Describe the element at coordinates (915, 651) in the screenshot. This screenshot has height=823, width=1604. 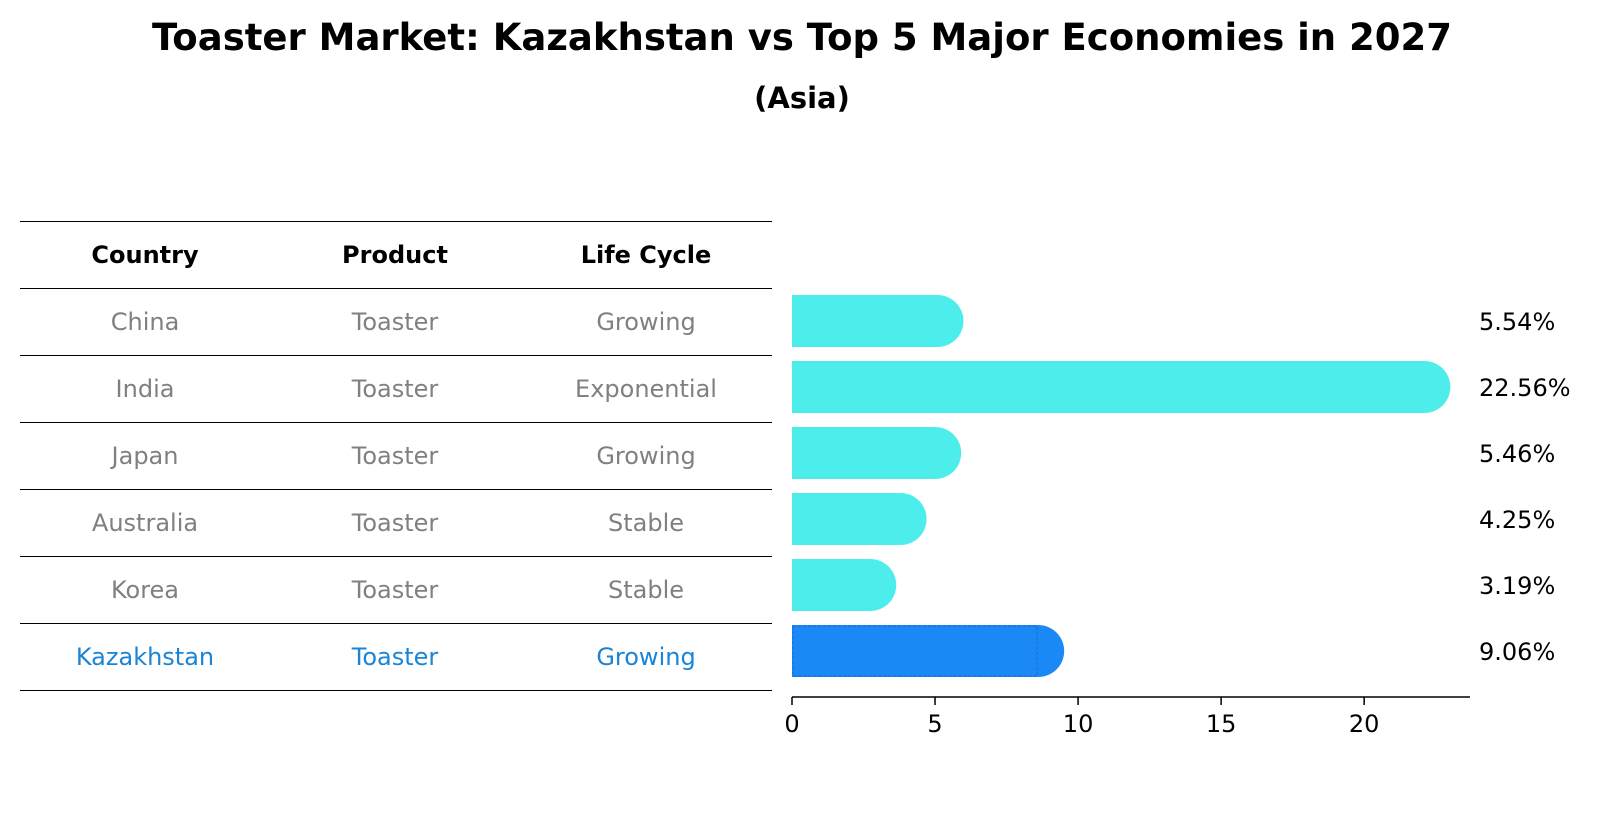
I see `bar-highlight-outline` at that location.